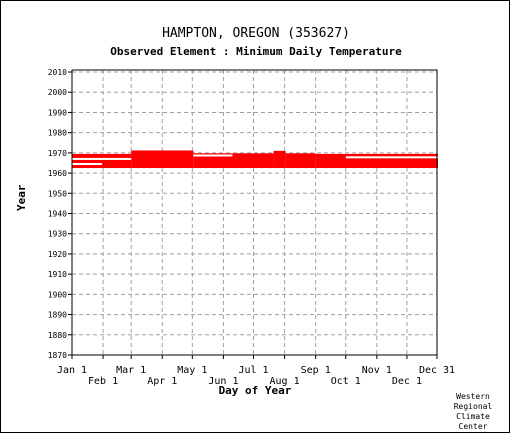  I want to click on x-tick-label: Oct 1, so click(346, 381).